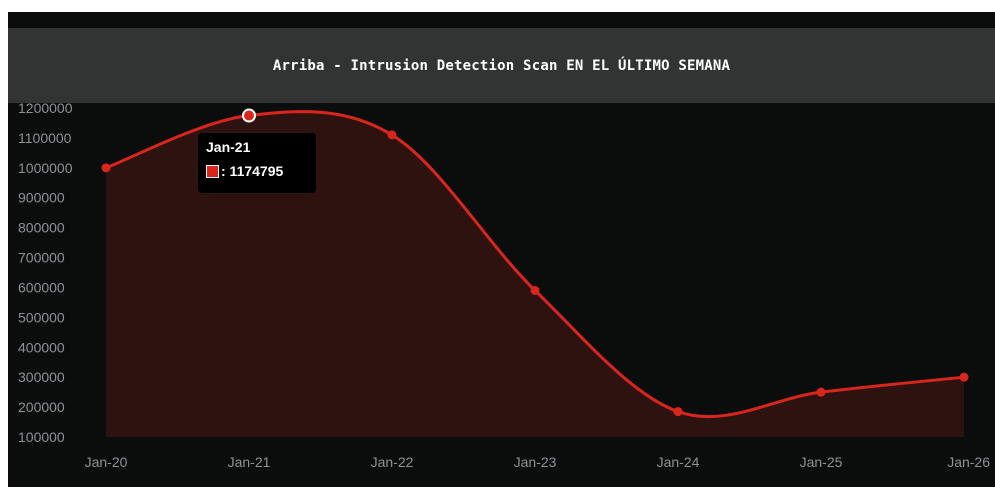  Describe the element at coordinates (45, 108) in the screenshot. I see `y-tick-label: 1200000` at that location.